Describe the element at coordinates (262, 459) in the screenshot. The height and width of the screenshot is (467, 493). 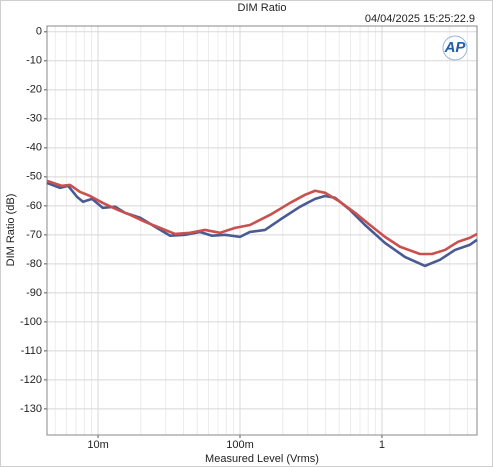
I see `x-axis-label: Measured Level (Vrms)` at that location.